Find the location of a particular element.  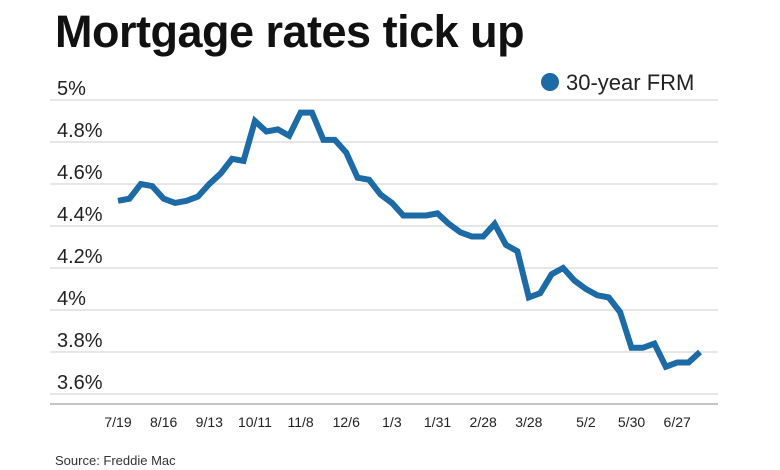

y-tick-label: 4% is located at coordinates (71, 299).